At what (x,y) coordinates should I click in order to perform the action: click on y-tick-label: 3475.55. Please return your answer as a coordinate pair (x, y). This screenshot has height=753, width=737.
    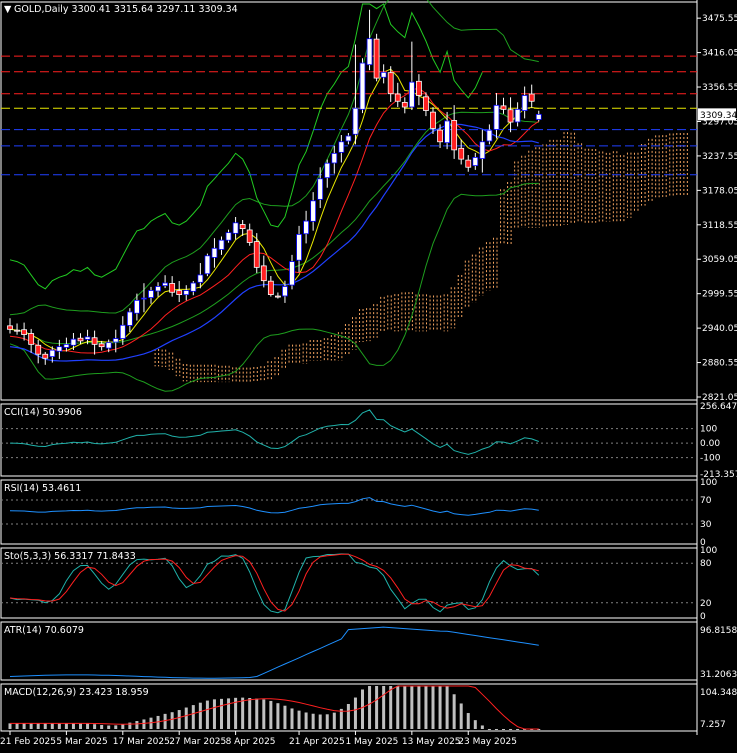
    Looking at the image, I should click on (719, 19).